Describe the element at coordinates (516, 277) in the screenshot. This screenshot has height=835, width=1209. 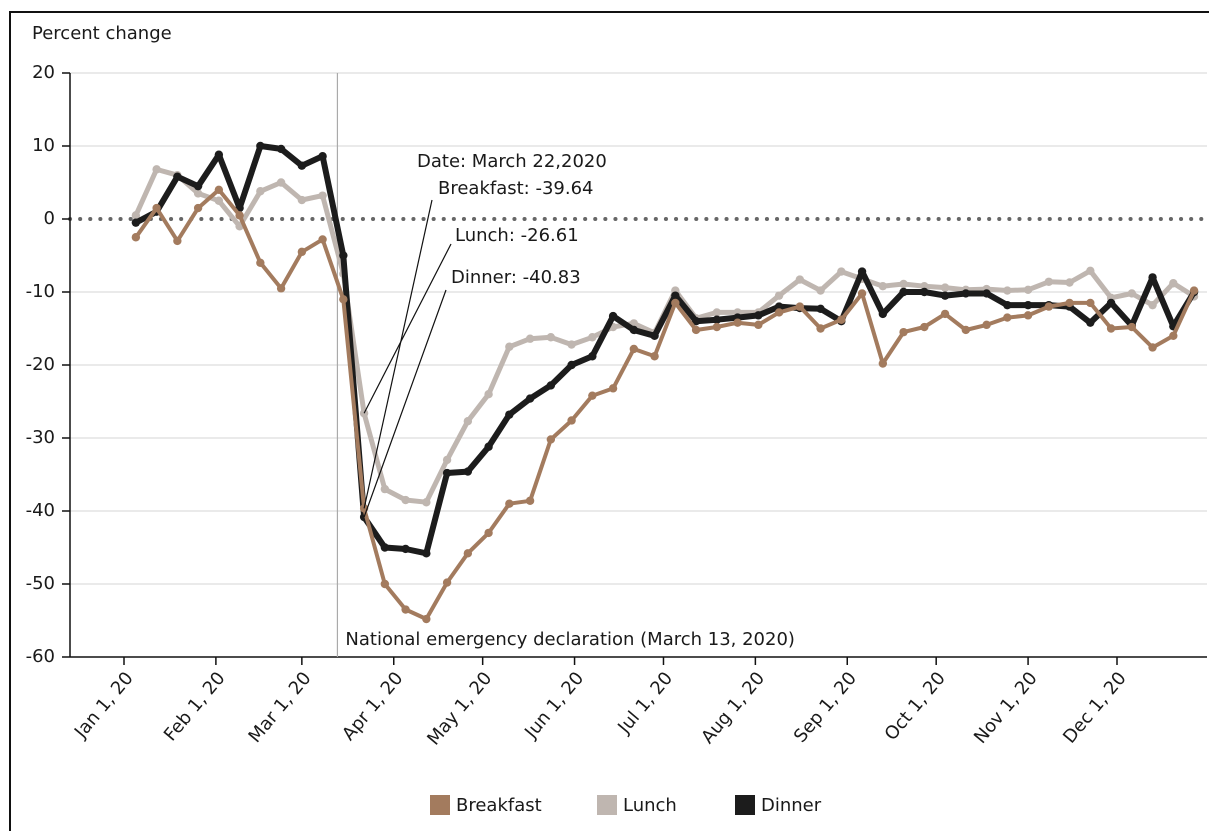
I see `tooltip-line: Dinner: -40.83` at that location.